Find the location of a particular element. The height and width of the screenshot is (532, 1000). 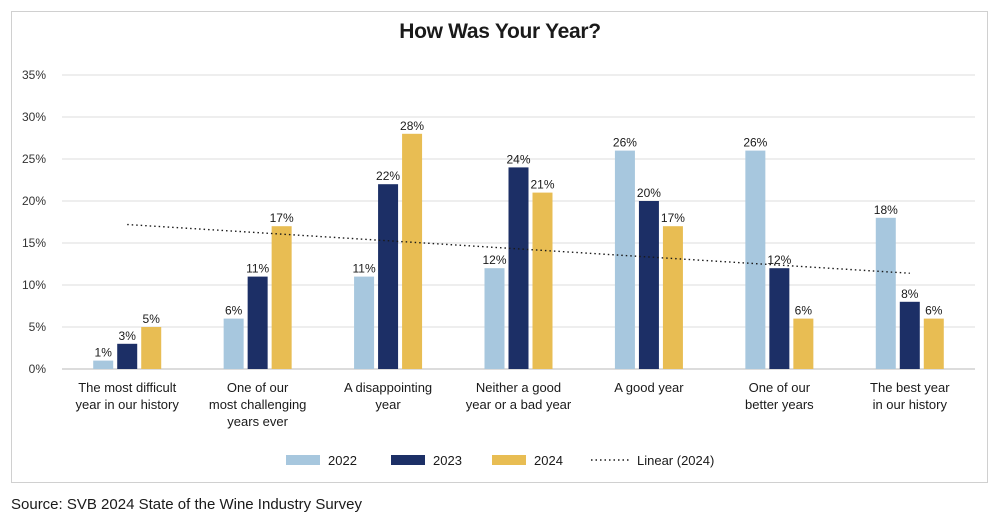

y-tick-label: 15% is located at coordinates (34, 243).